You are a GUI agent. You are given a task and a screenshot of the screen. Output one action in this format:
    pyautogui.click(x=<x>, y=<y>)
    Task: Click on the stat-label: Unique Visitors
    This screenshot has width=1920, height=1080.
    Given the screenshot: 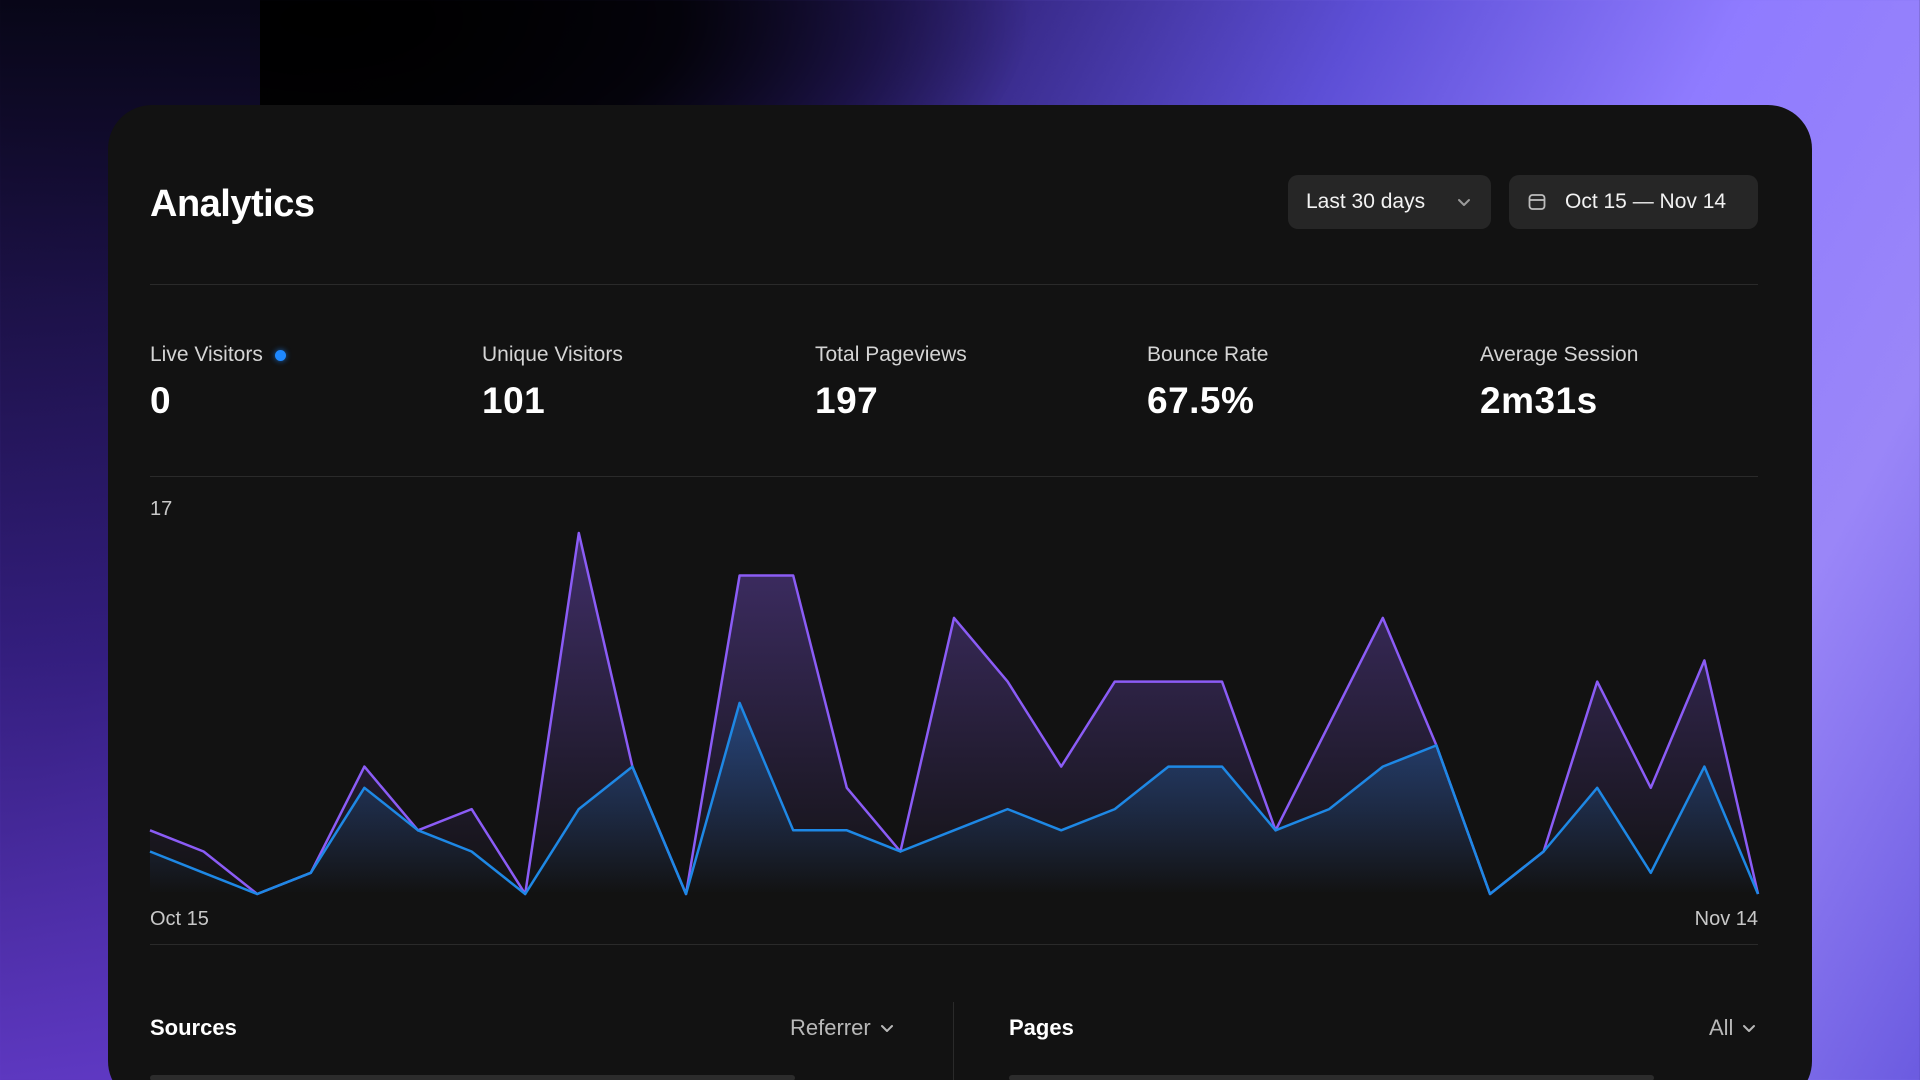 What is the action you would take?
    pyautogui.click(x=552, y=354)
    